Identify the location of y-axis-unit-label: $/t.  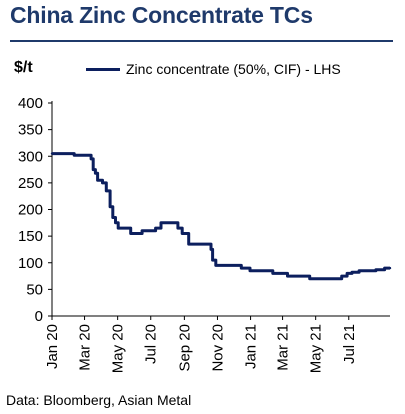
(23, 67).